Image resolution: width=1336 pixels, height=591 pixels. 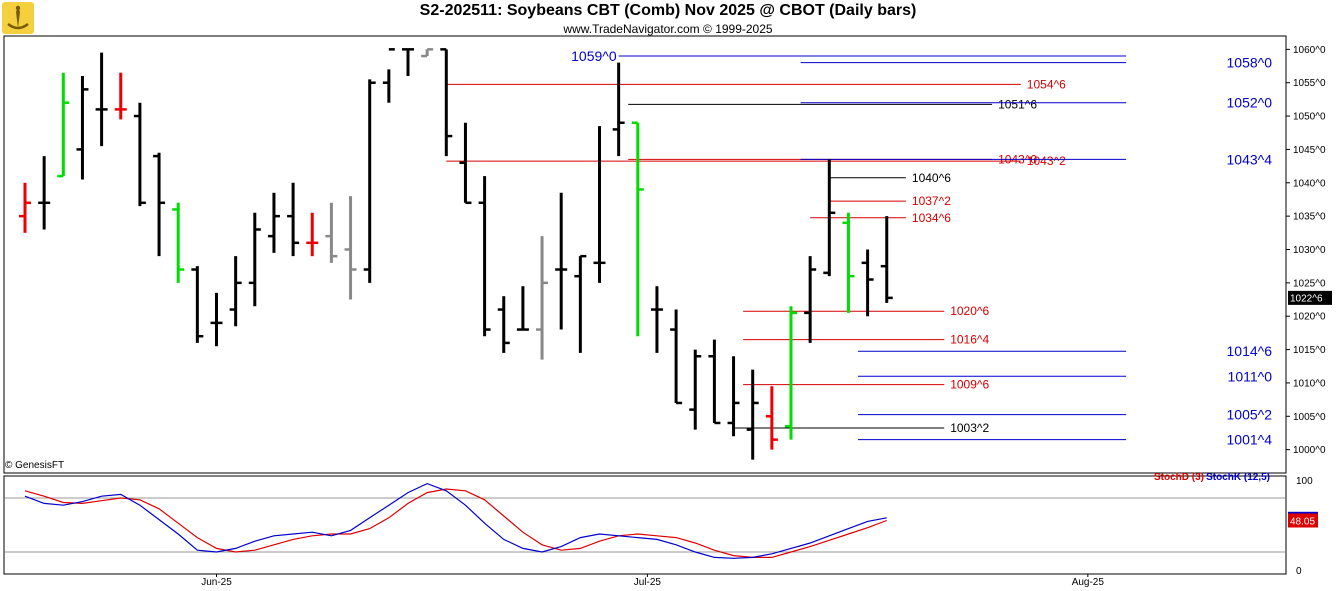 I want to click on price-tick-label: 1010^0, so click(x=1309, y=383).